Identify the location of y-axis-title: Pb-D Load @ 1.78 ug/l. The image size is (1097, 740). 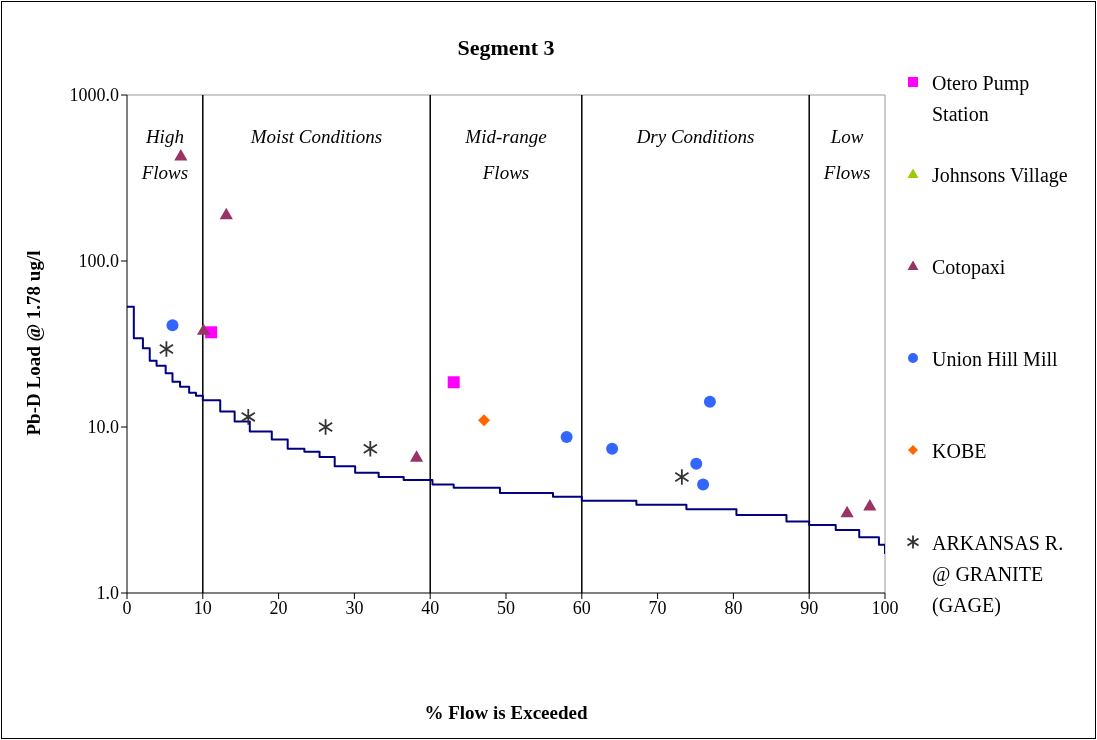
(34, 343).